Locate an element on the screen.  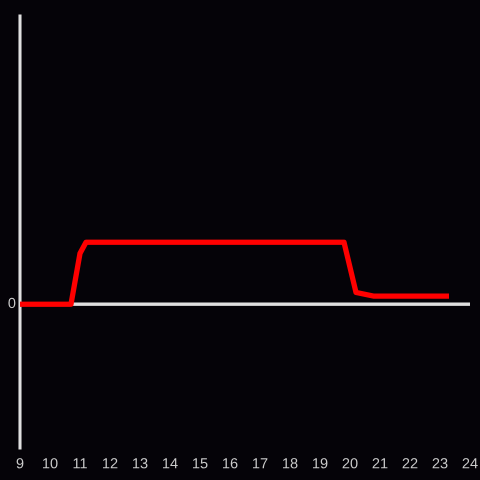
x-tick-label: 19 is located at coordinates (320, 463).